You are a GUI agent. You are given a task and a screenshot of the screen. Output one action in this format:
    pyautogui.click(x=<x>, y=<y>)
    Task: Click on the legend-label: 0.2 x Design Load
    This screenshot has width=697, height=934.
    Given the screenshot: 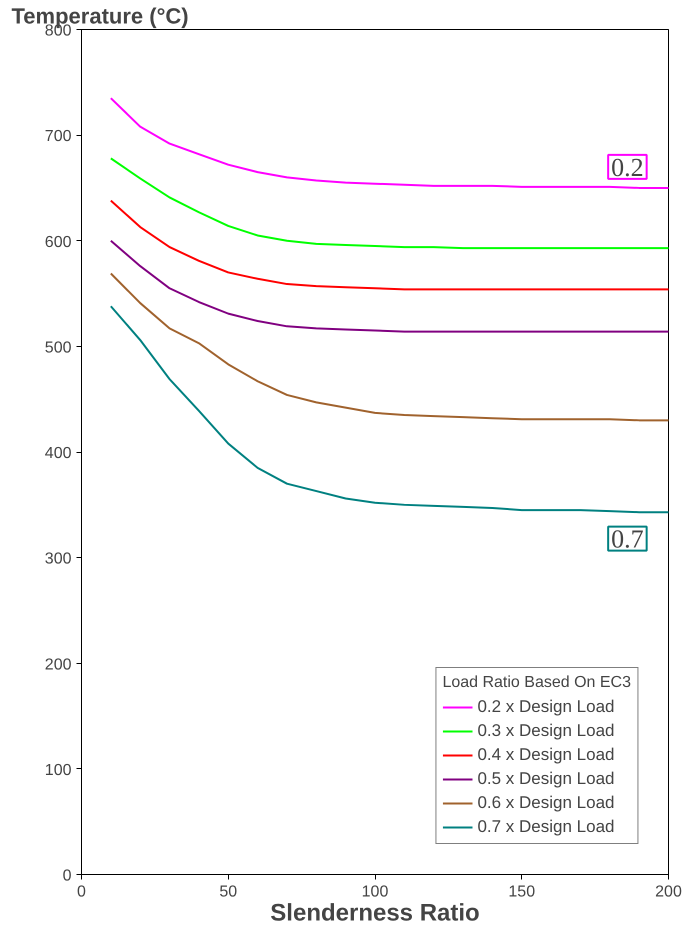 What is the action you would take?
    pyautogui.click(x=545, y=707)
    